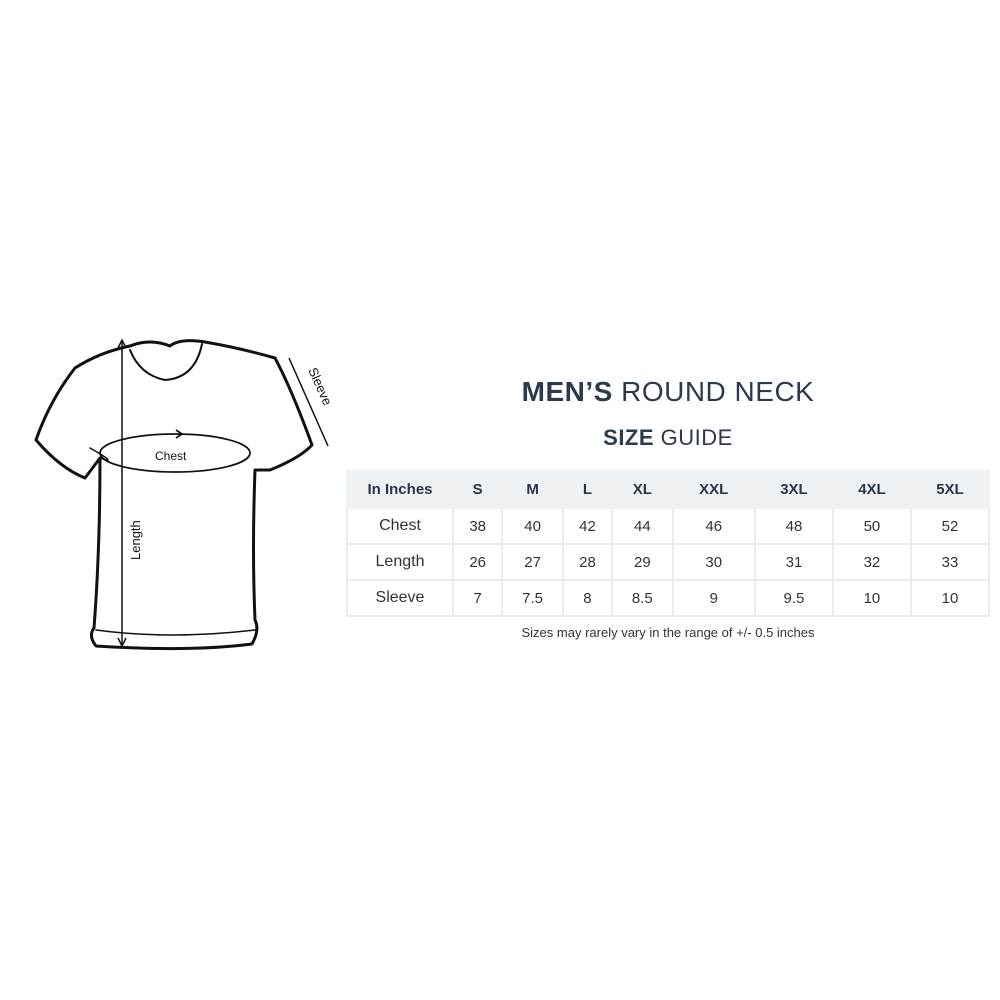 Image resolution: width=1000 pixels, height=1000 pixels. Describe the element at coordinates (793, 489) in the screenshot. I see `column-header: 3XL` at that location.